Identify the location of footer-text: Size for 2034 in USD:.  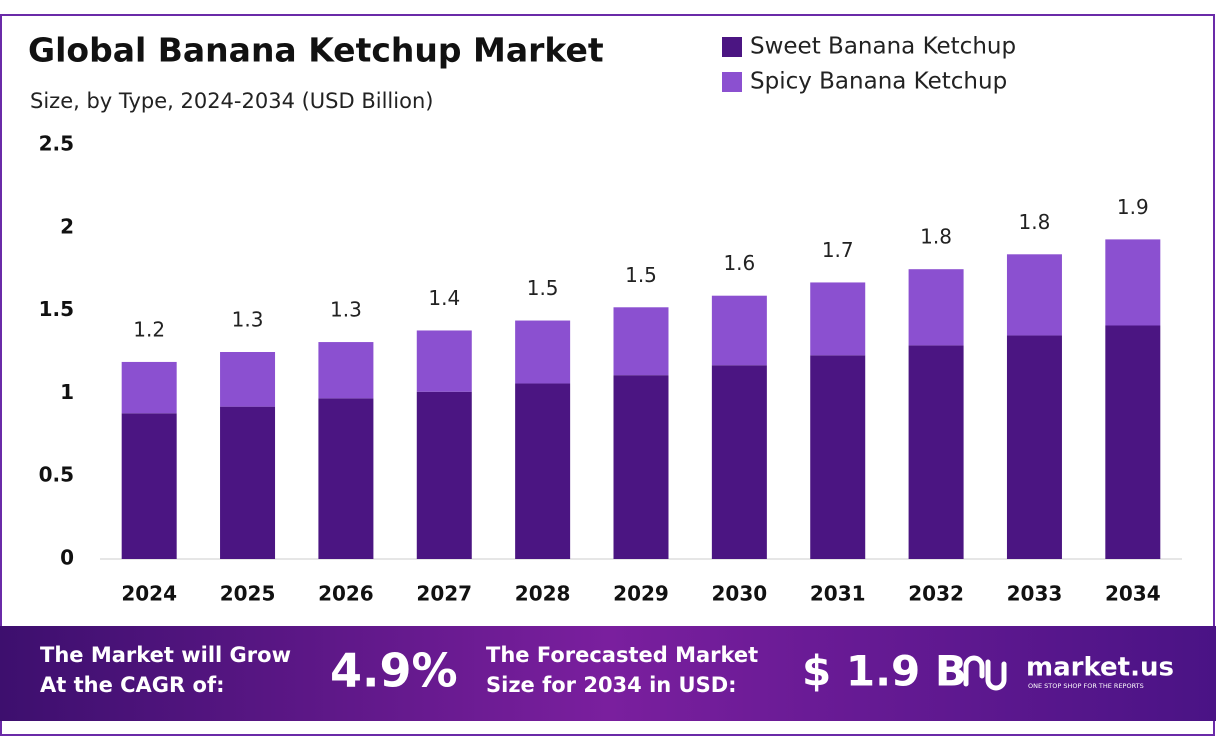
(611, 685).